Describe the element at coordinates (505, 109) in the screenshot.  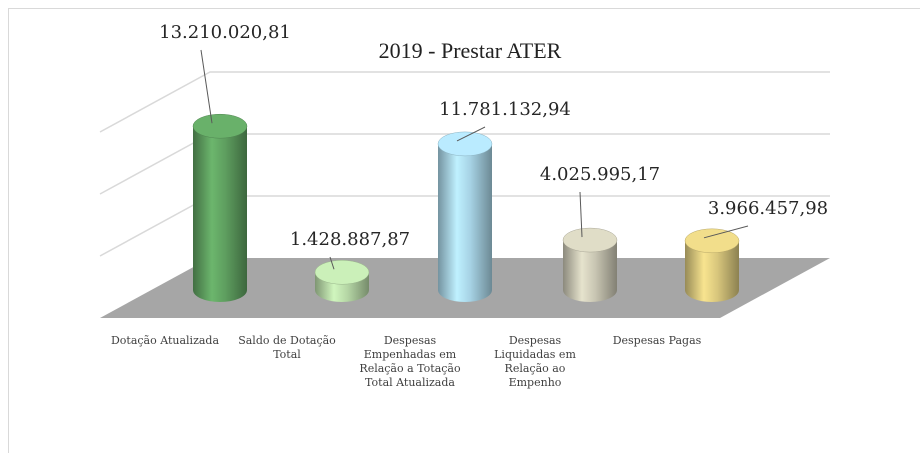
I see `value-label: 11.781.132,94` at that location.